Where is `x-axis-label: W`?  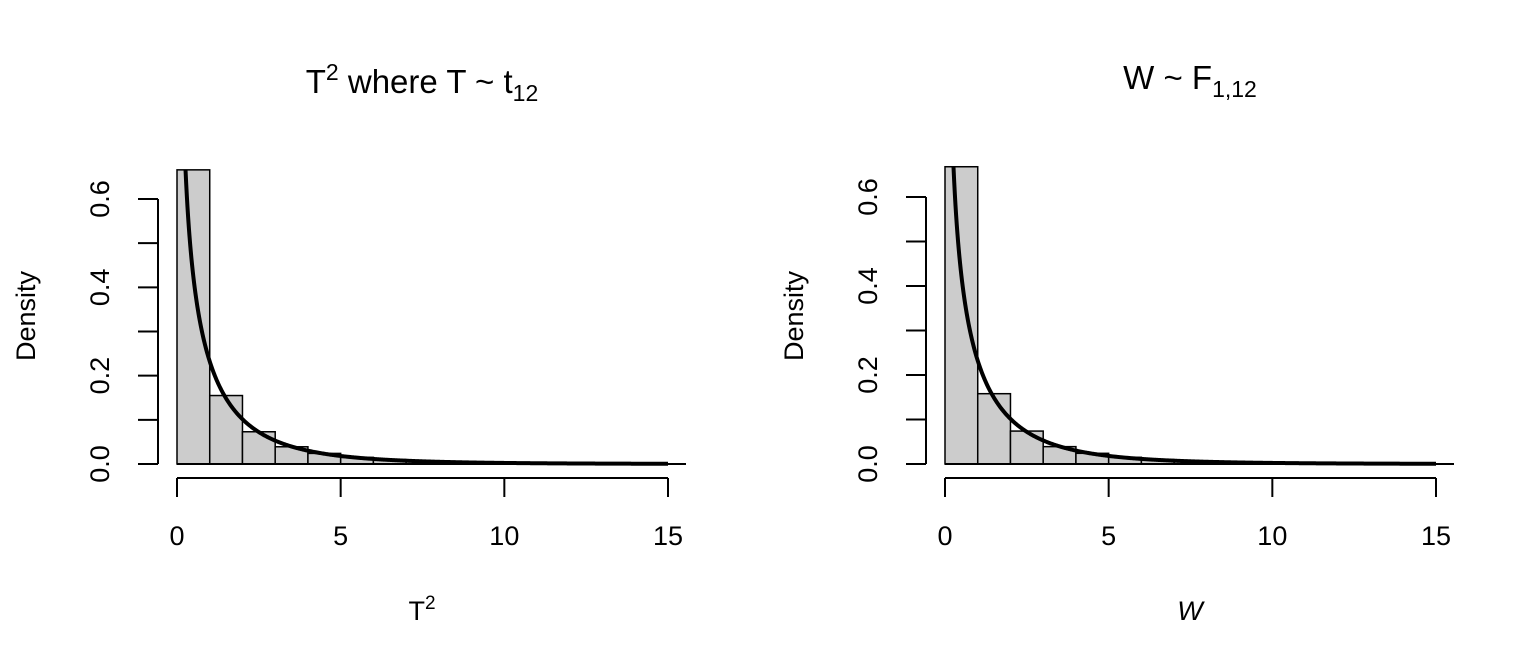 x-axis-label: W is located at coordinates (1191, 611).